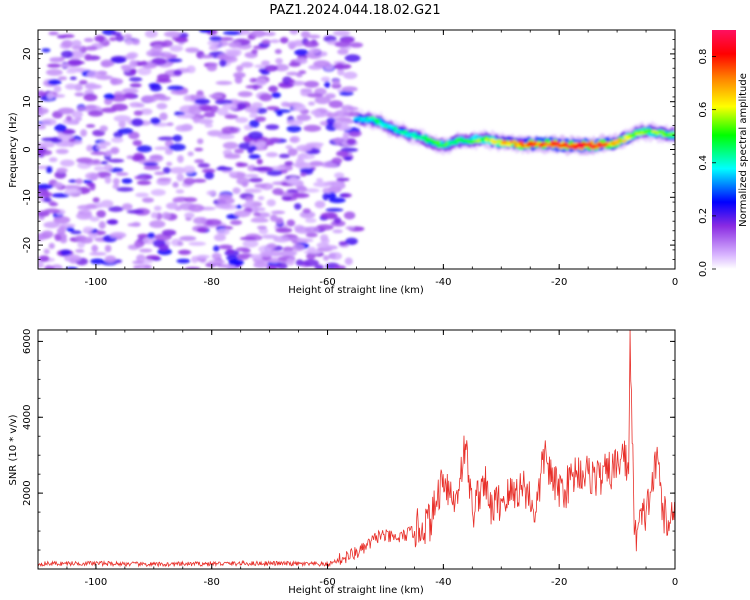 This screenshot has width=750, height=600. Describe the element at coordinates (27, 341) in the screenshot. I see `y-tick-label: 6000` at that location.